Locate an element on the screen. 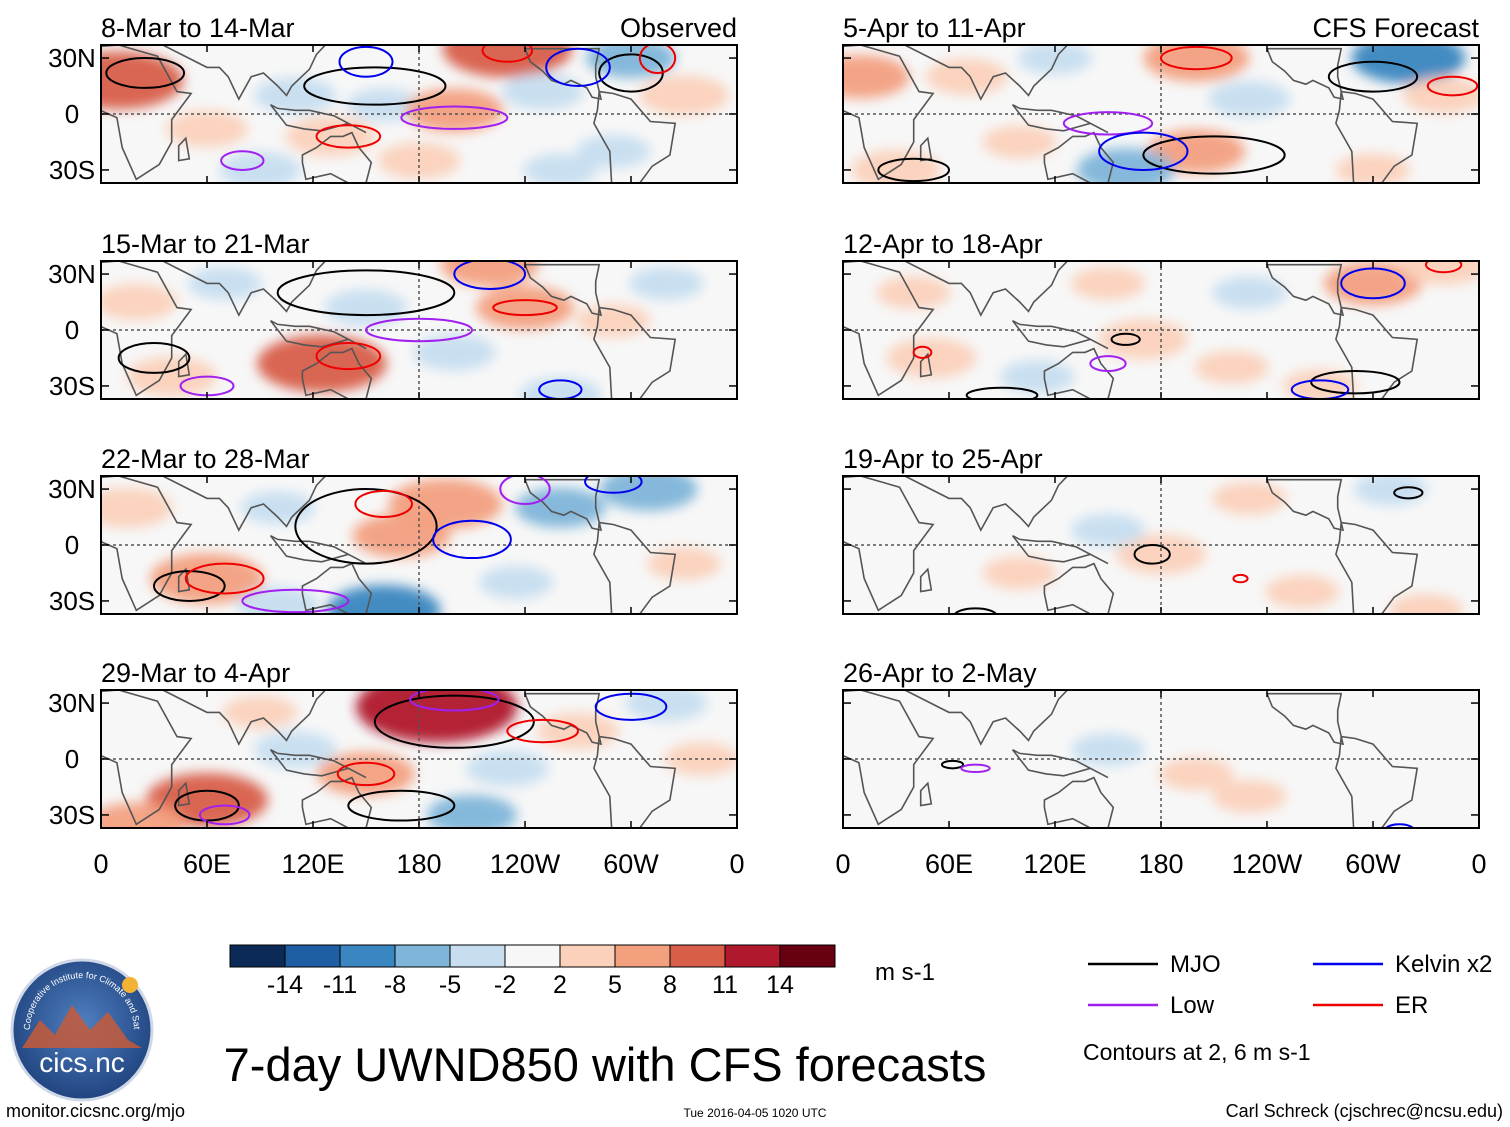 This screenshot has width=1510, height=1127. contour-legend: MJO Kelvin x2 Low ER is located at coordinates (1290, 985).